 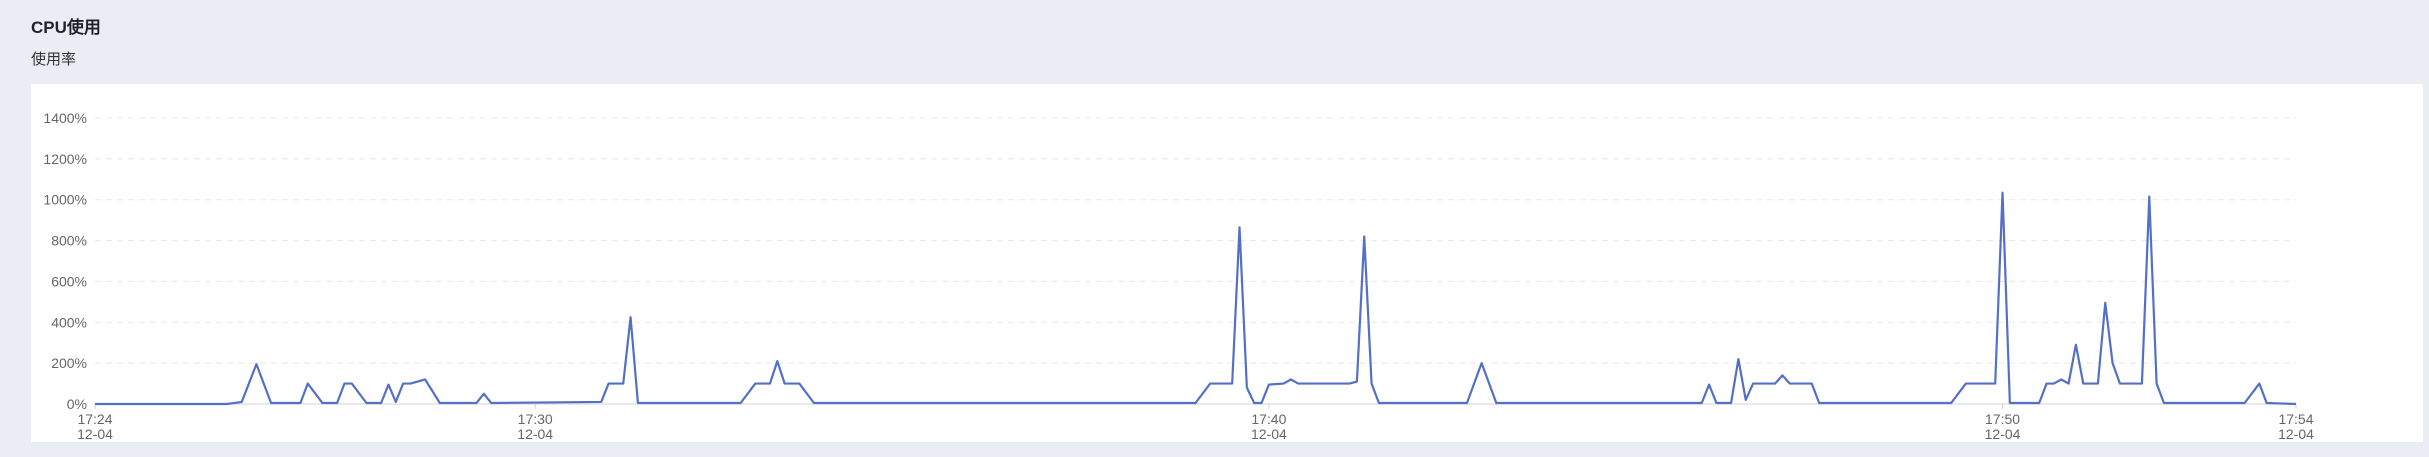 I want to click on y-tick-label: 1200%, so click(x=65, y=159).